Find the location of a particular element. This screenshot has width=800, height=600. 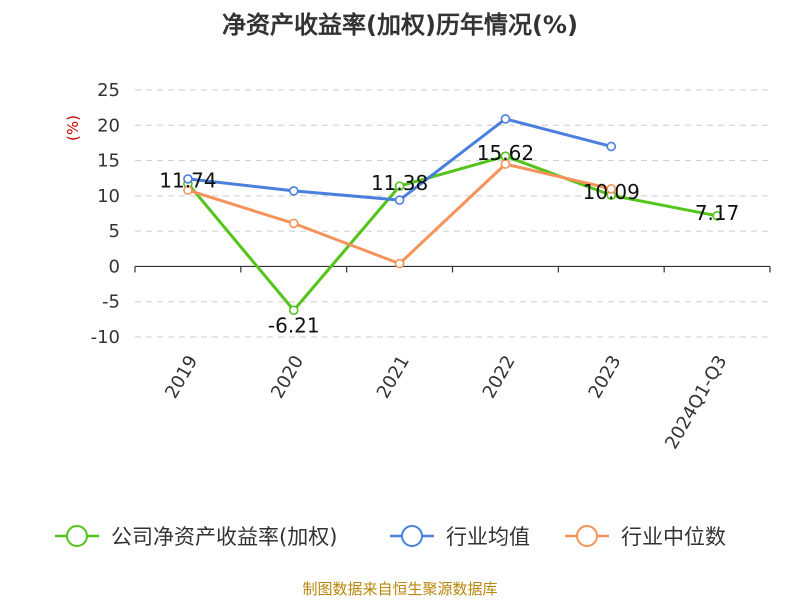

y-tick-label: -5 is located at coordinates (111, 302).